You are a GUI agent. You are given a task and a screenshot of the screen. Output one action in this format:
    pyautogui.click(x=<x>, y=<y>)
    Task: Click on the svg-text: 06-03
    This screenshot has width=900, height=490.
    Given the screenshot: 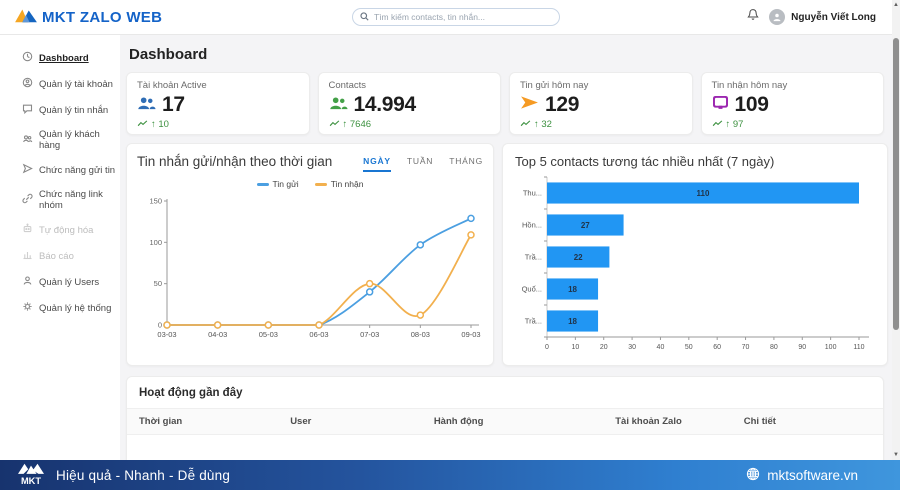 What is the action you would take?
    pyautogui.click(x=318, y=334)
    